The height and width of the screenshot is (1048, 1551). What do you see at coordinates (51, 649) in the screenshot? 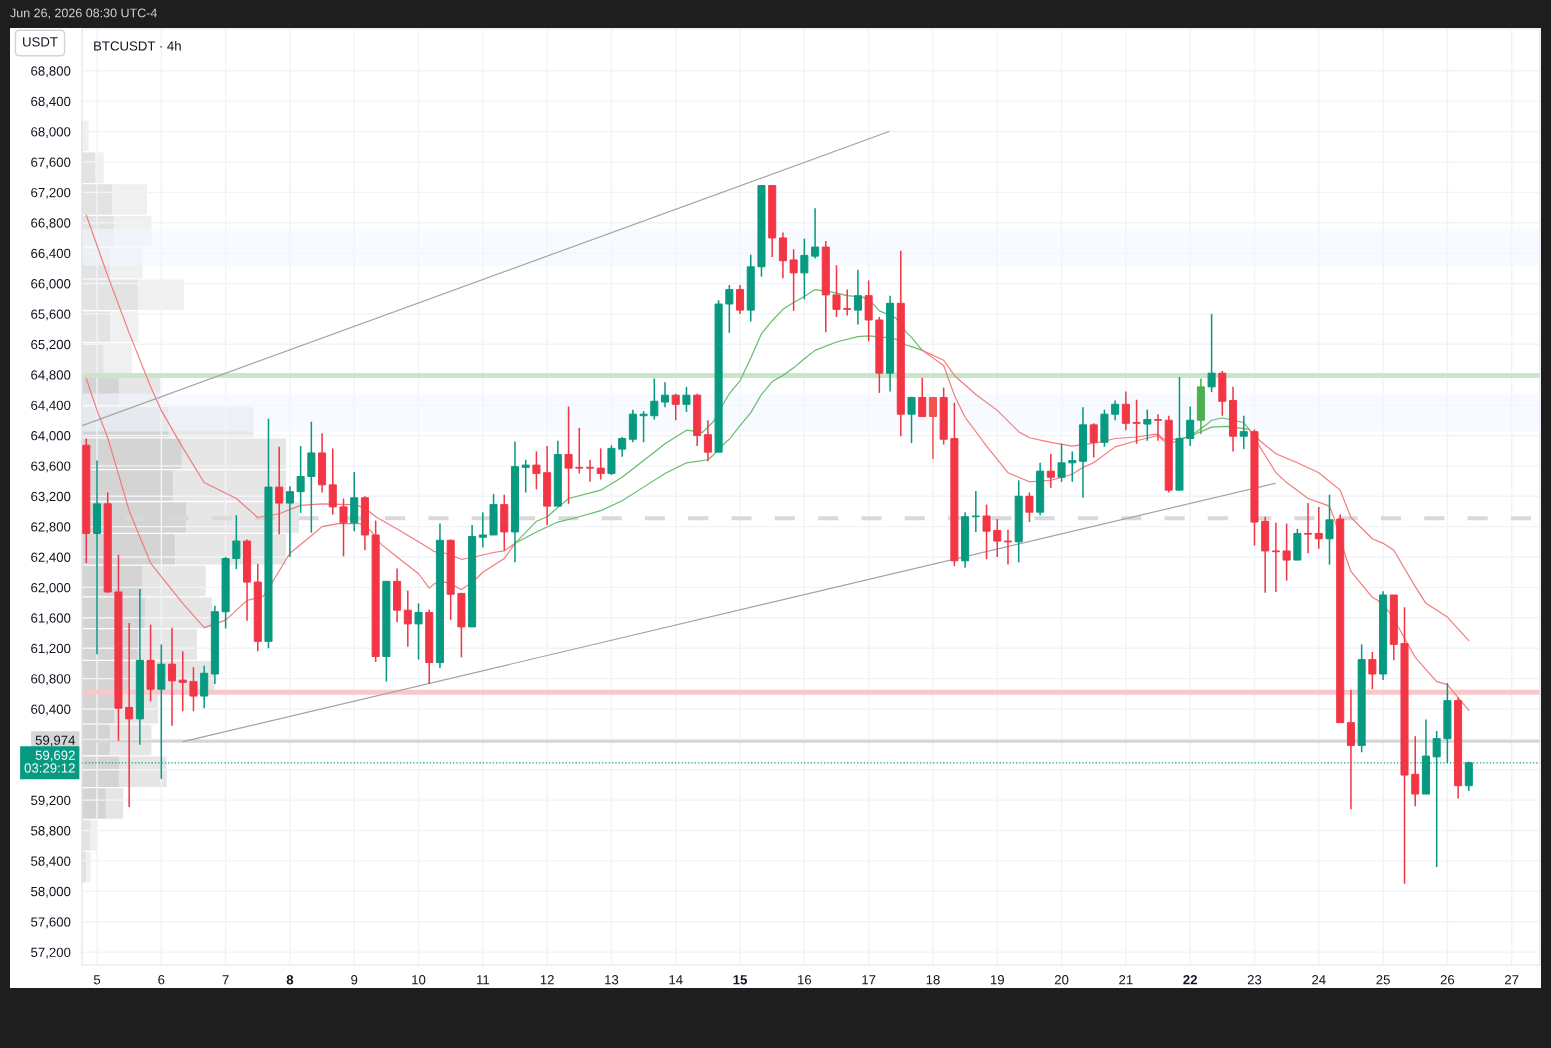
I see `y-tick-label: 61,200` at bounding box center [51, 649].